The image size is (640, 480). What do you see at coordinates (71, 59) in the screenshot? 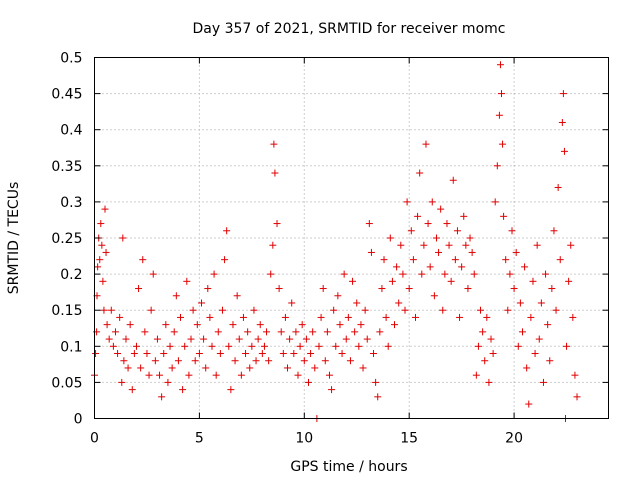
I see `y-tick-label: 0.5` at bounding box center [71, 59].